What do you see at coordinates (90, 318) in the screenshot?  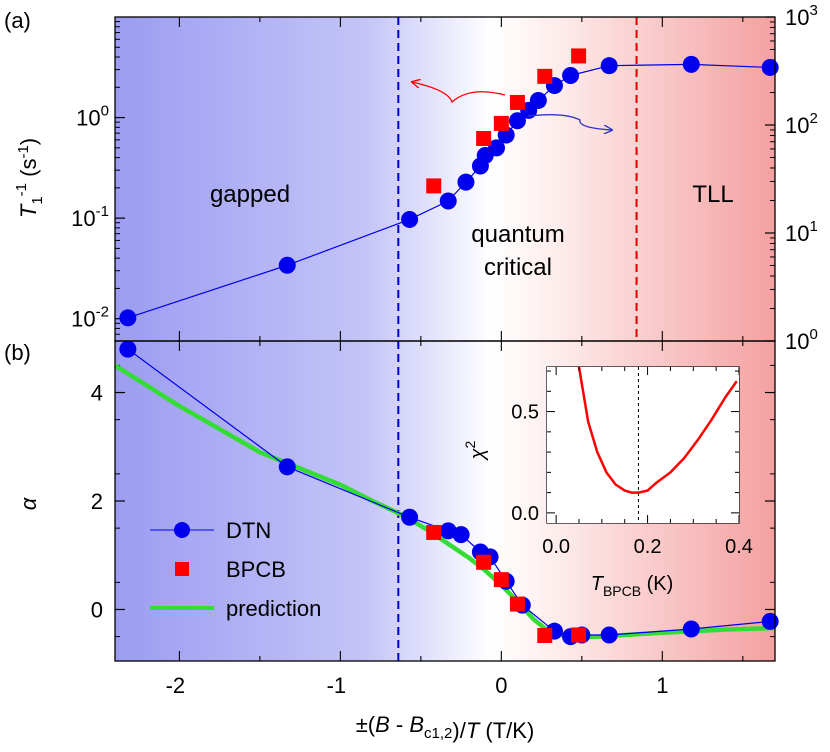 I see `a-left-tick-label-0: 10⁻²` at bounding box center [90, 318].